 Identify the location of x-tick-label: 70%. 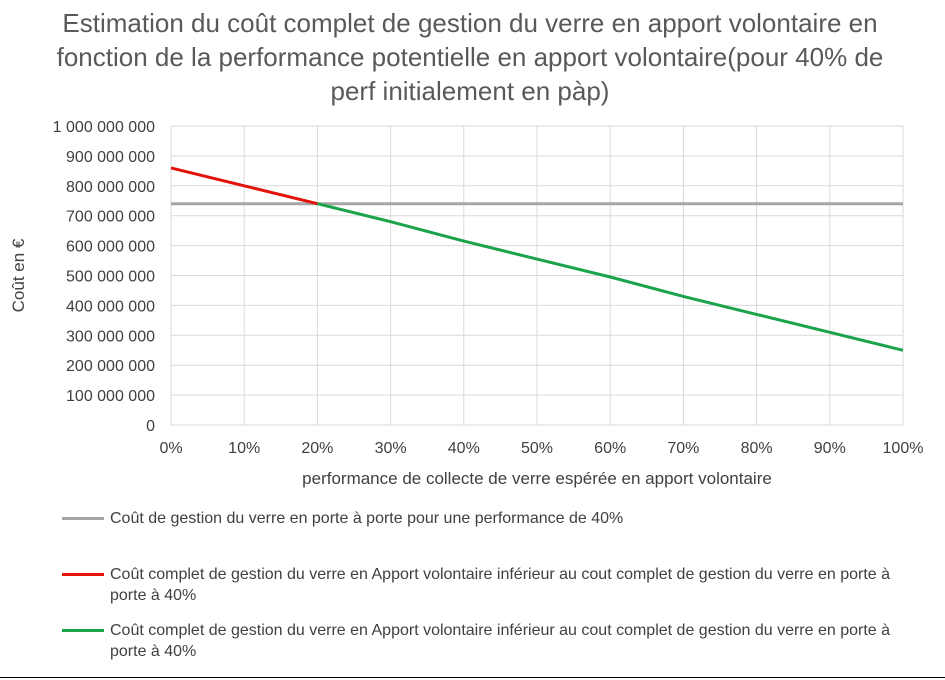
(683, 448).